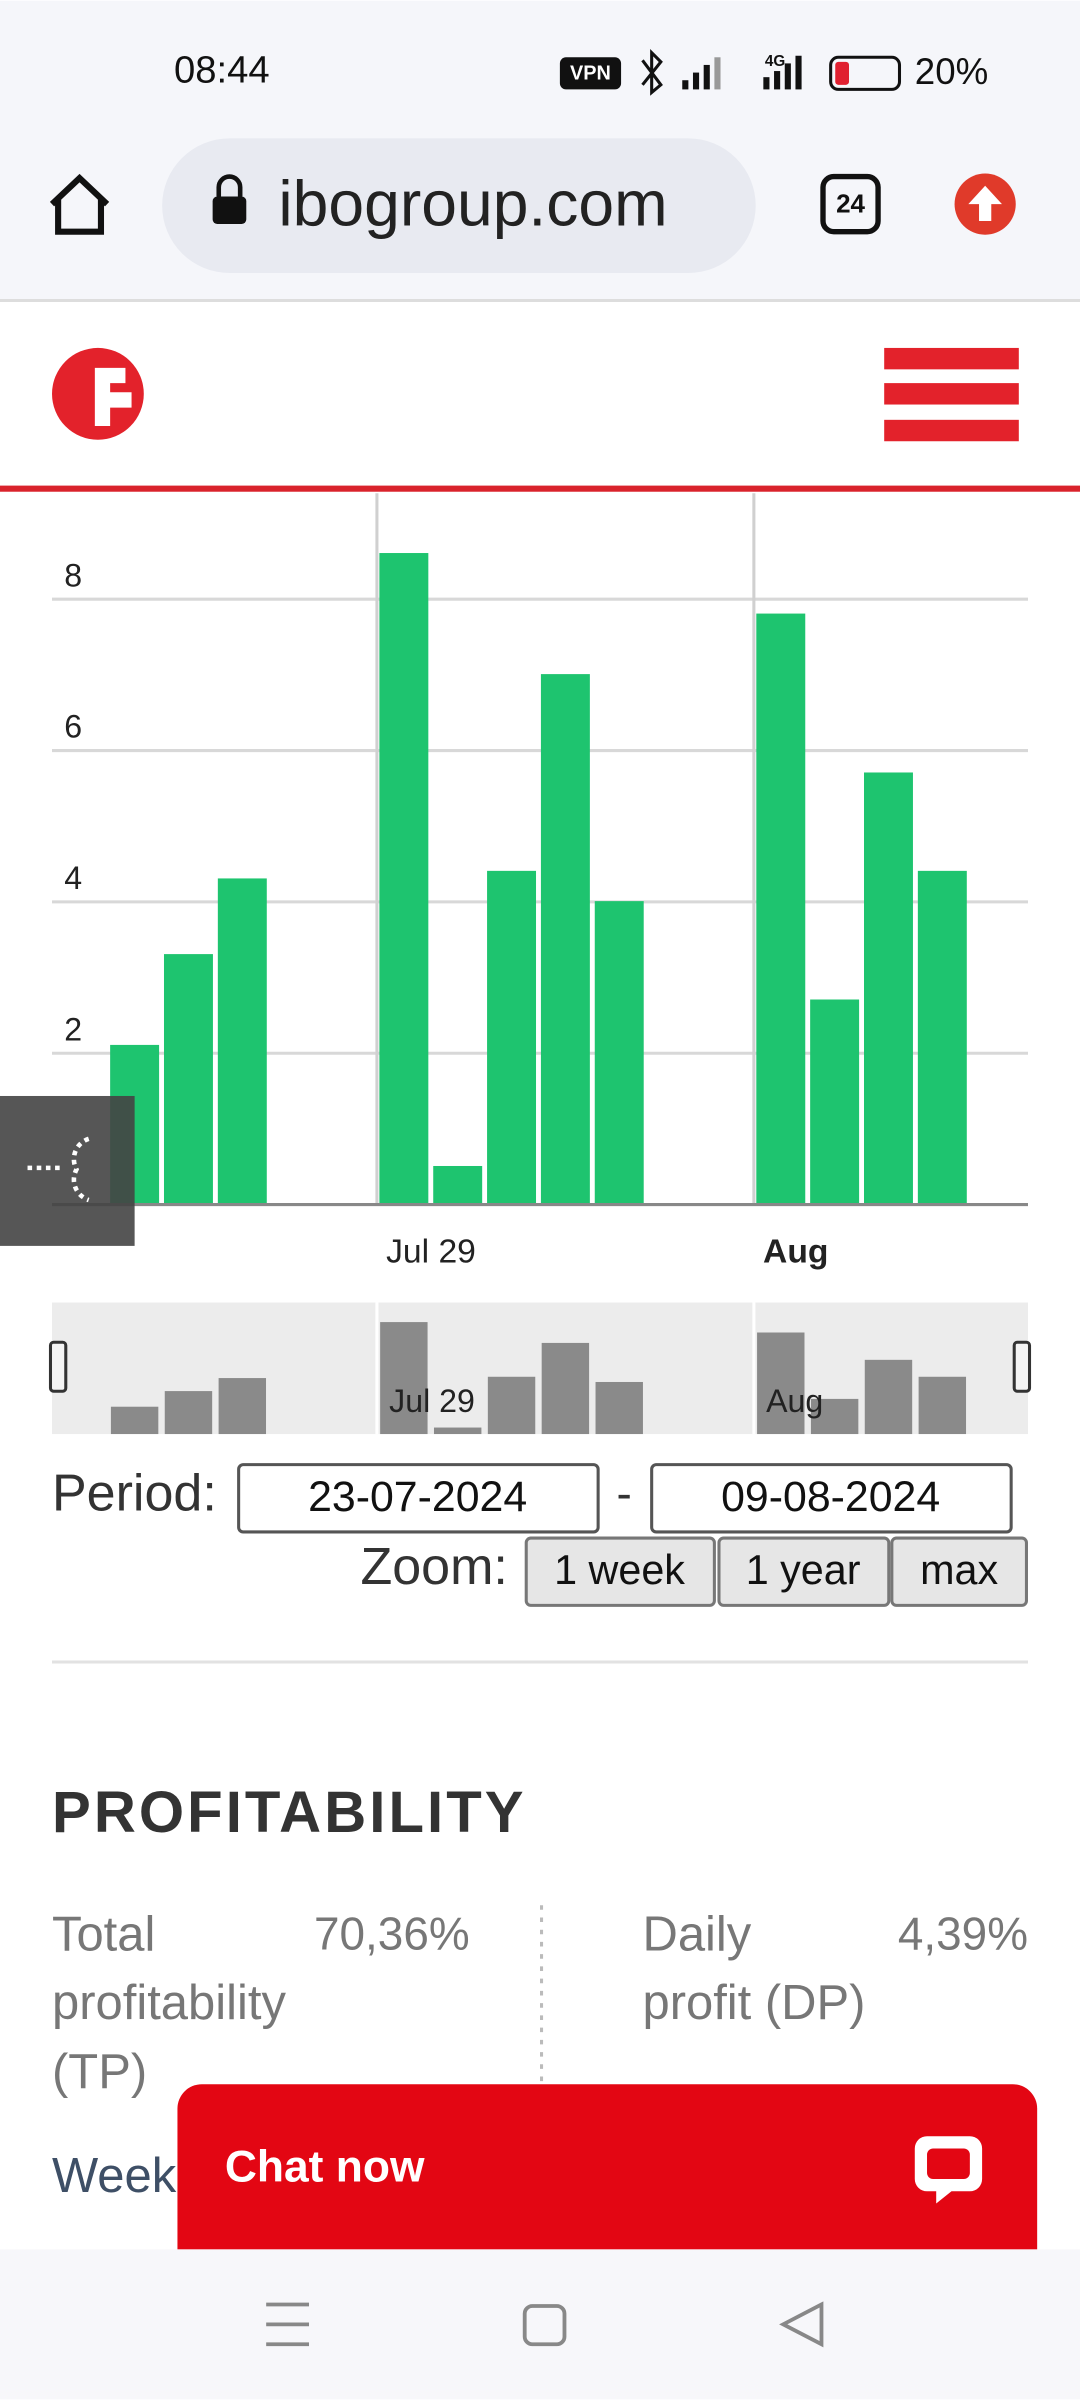 Image resolution: width=1080 pixels, height=2400 pixels. I want to click on battery-label: 20%, so click(951, 71).